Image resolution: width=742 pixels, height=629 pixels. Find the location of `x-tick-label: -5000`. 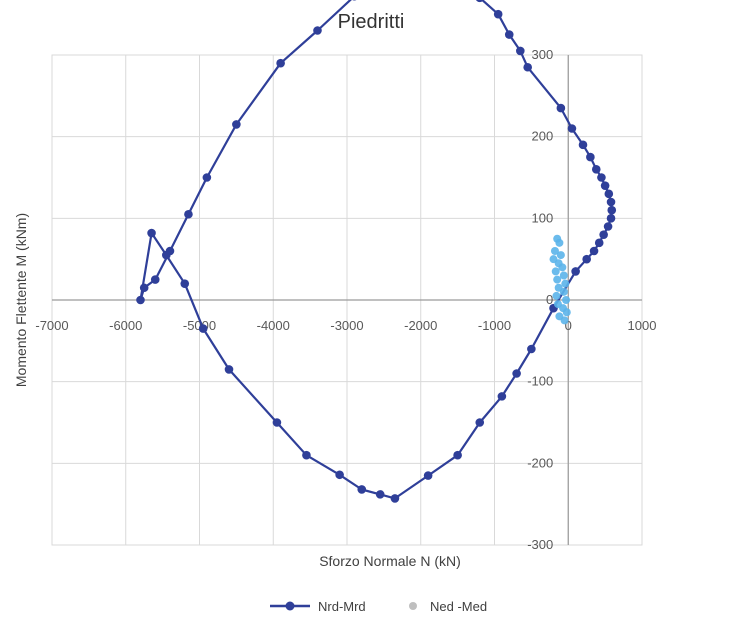

x-tick-label: -5000 is located at coordinates (199, 325).